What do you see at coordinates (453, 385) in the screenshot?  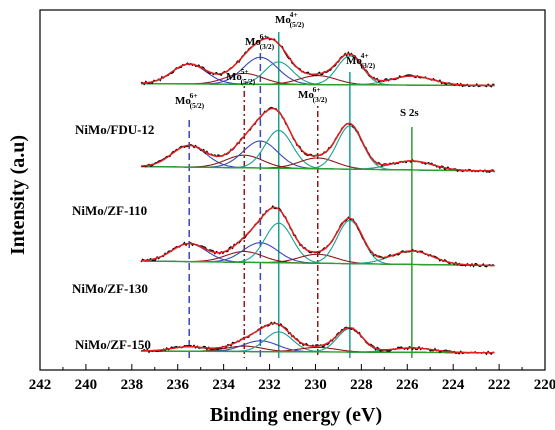 I see `x-tick-label: 224` at bounding box center [453, 385].